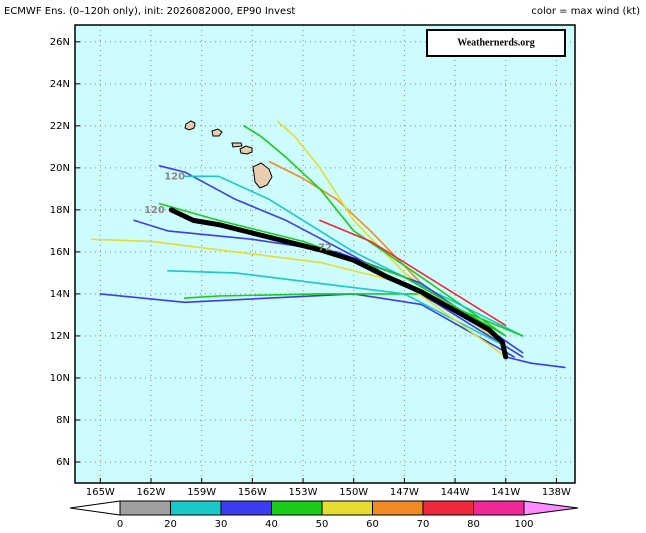 The height and width of the screenshot is (533, 646). What do you see at coordinates (60, 294) in the screenshot?
I see `y-tick-label: 14N` at bounding box center [60, 294].